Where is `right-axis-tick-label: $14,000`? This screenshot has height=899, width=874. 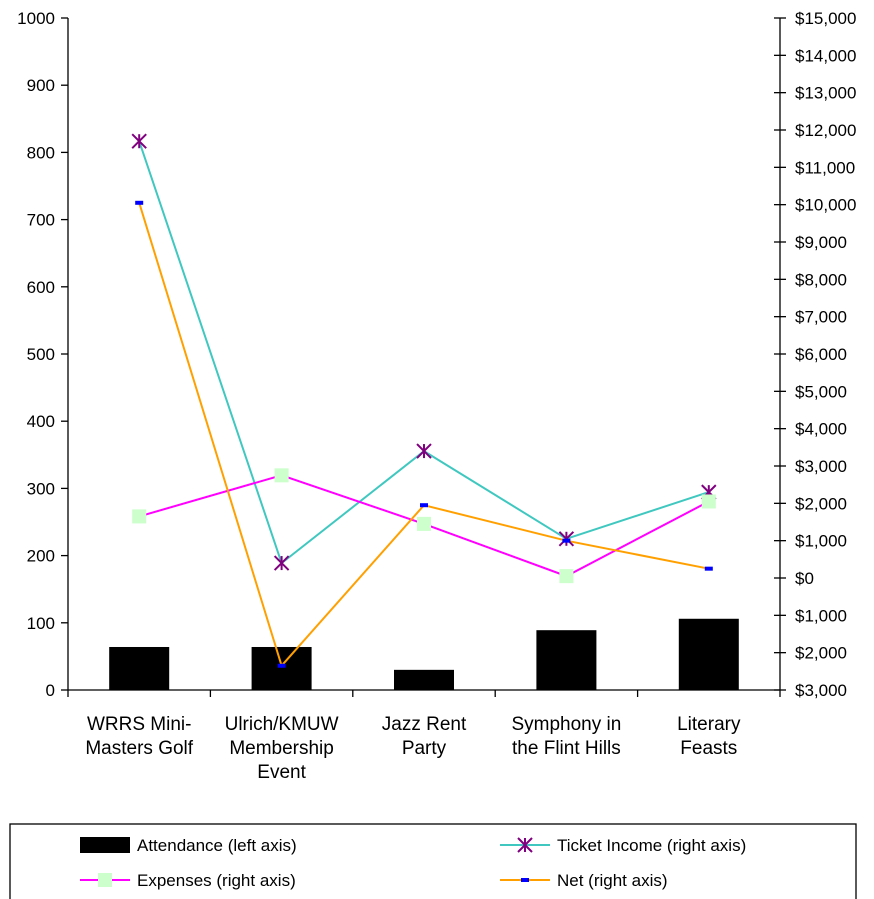 right-axis-tick-label: $14,000 is located at coordinates (825, 55).